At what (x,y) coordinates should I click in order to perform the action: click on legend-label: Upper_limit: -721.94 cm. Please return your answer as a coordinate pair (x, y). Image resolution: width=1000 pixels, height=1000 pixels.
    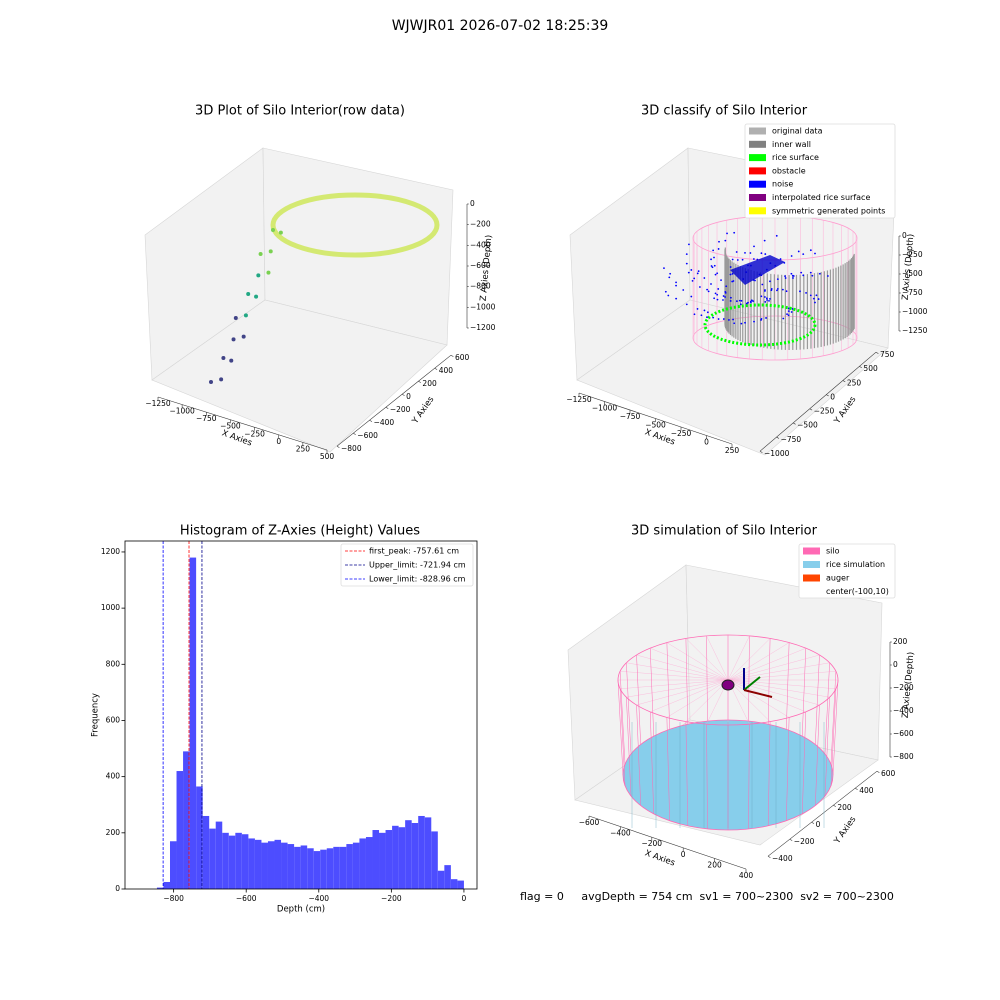
    Looking at the image, I should click on (417, 565).